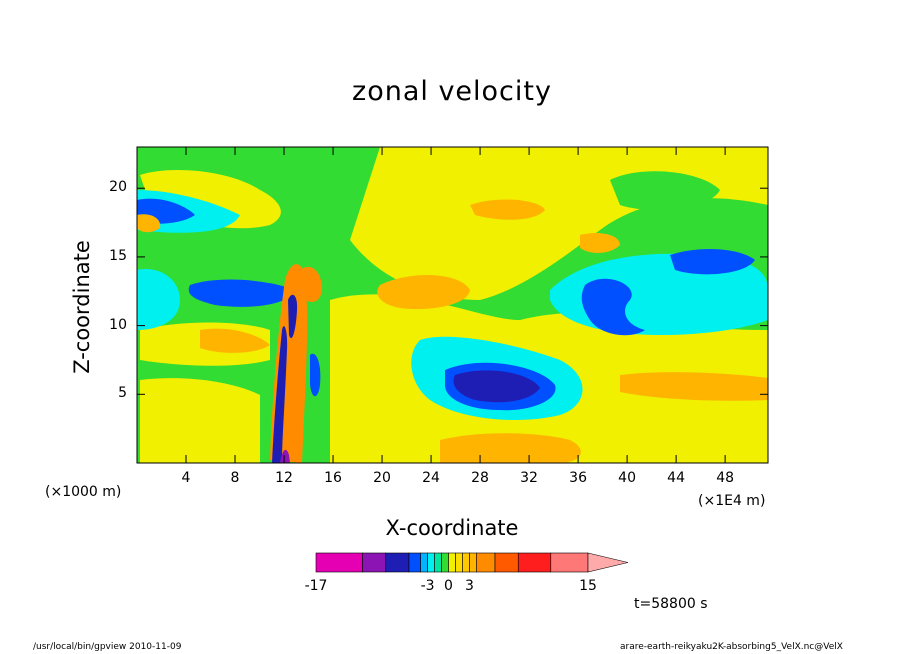 The image size is (904, 654). What do you see at coordinates (496, 386) in the screenshot?
I see `field-navy-center` at bounding box center [496, 386].